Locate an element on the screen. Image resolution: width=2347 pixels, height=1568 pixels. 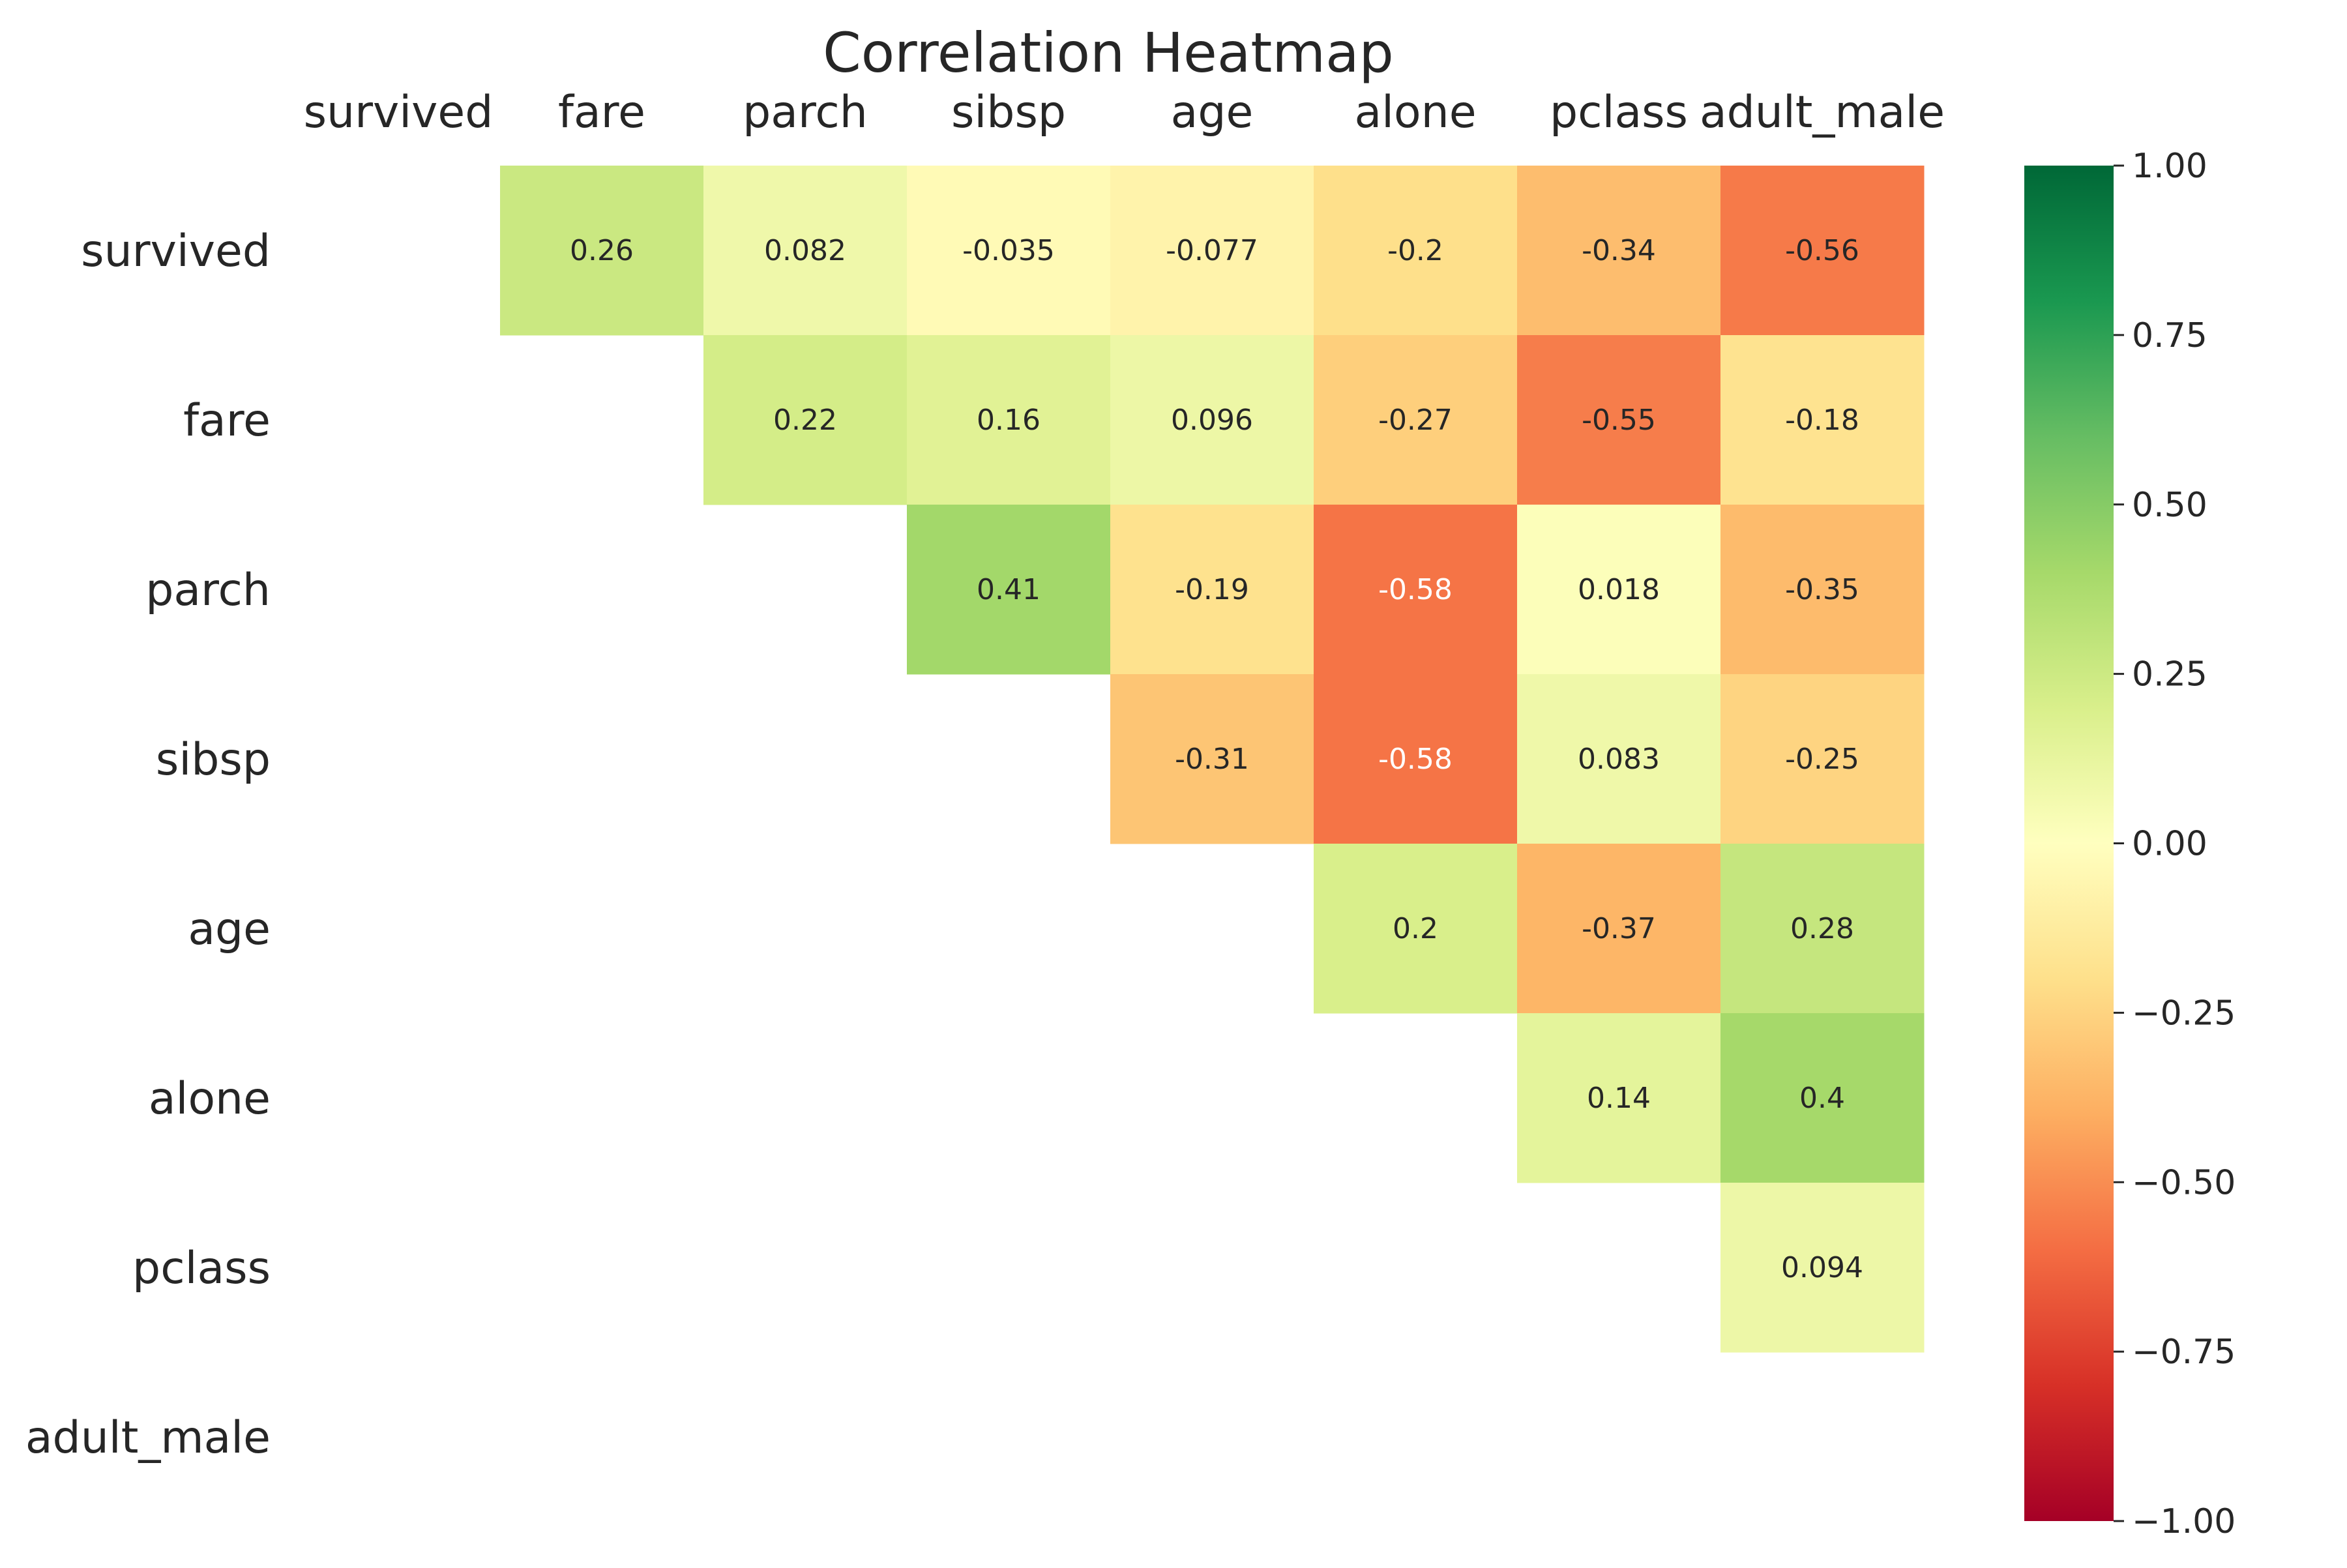
colorbar-tick-label: −1.00 is located at coordinates (2184, 1522).